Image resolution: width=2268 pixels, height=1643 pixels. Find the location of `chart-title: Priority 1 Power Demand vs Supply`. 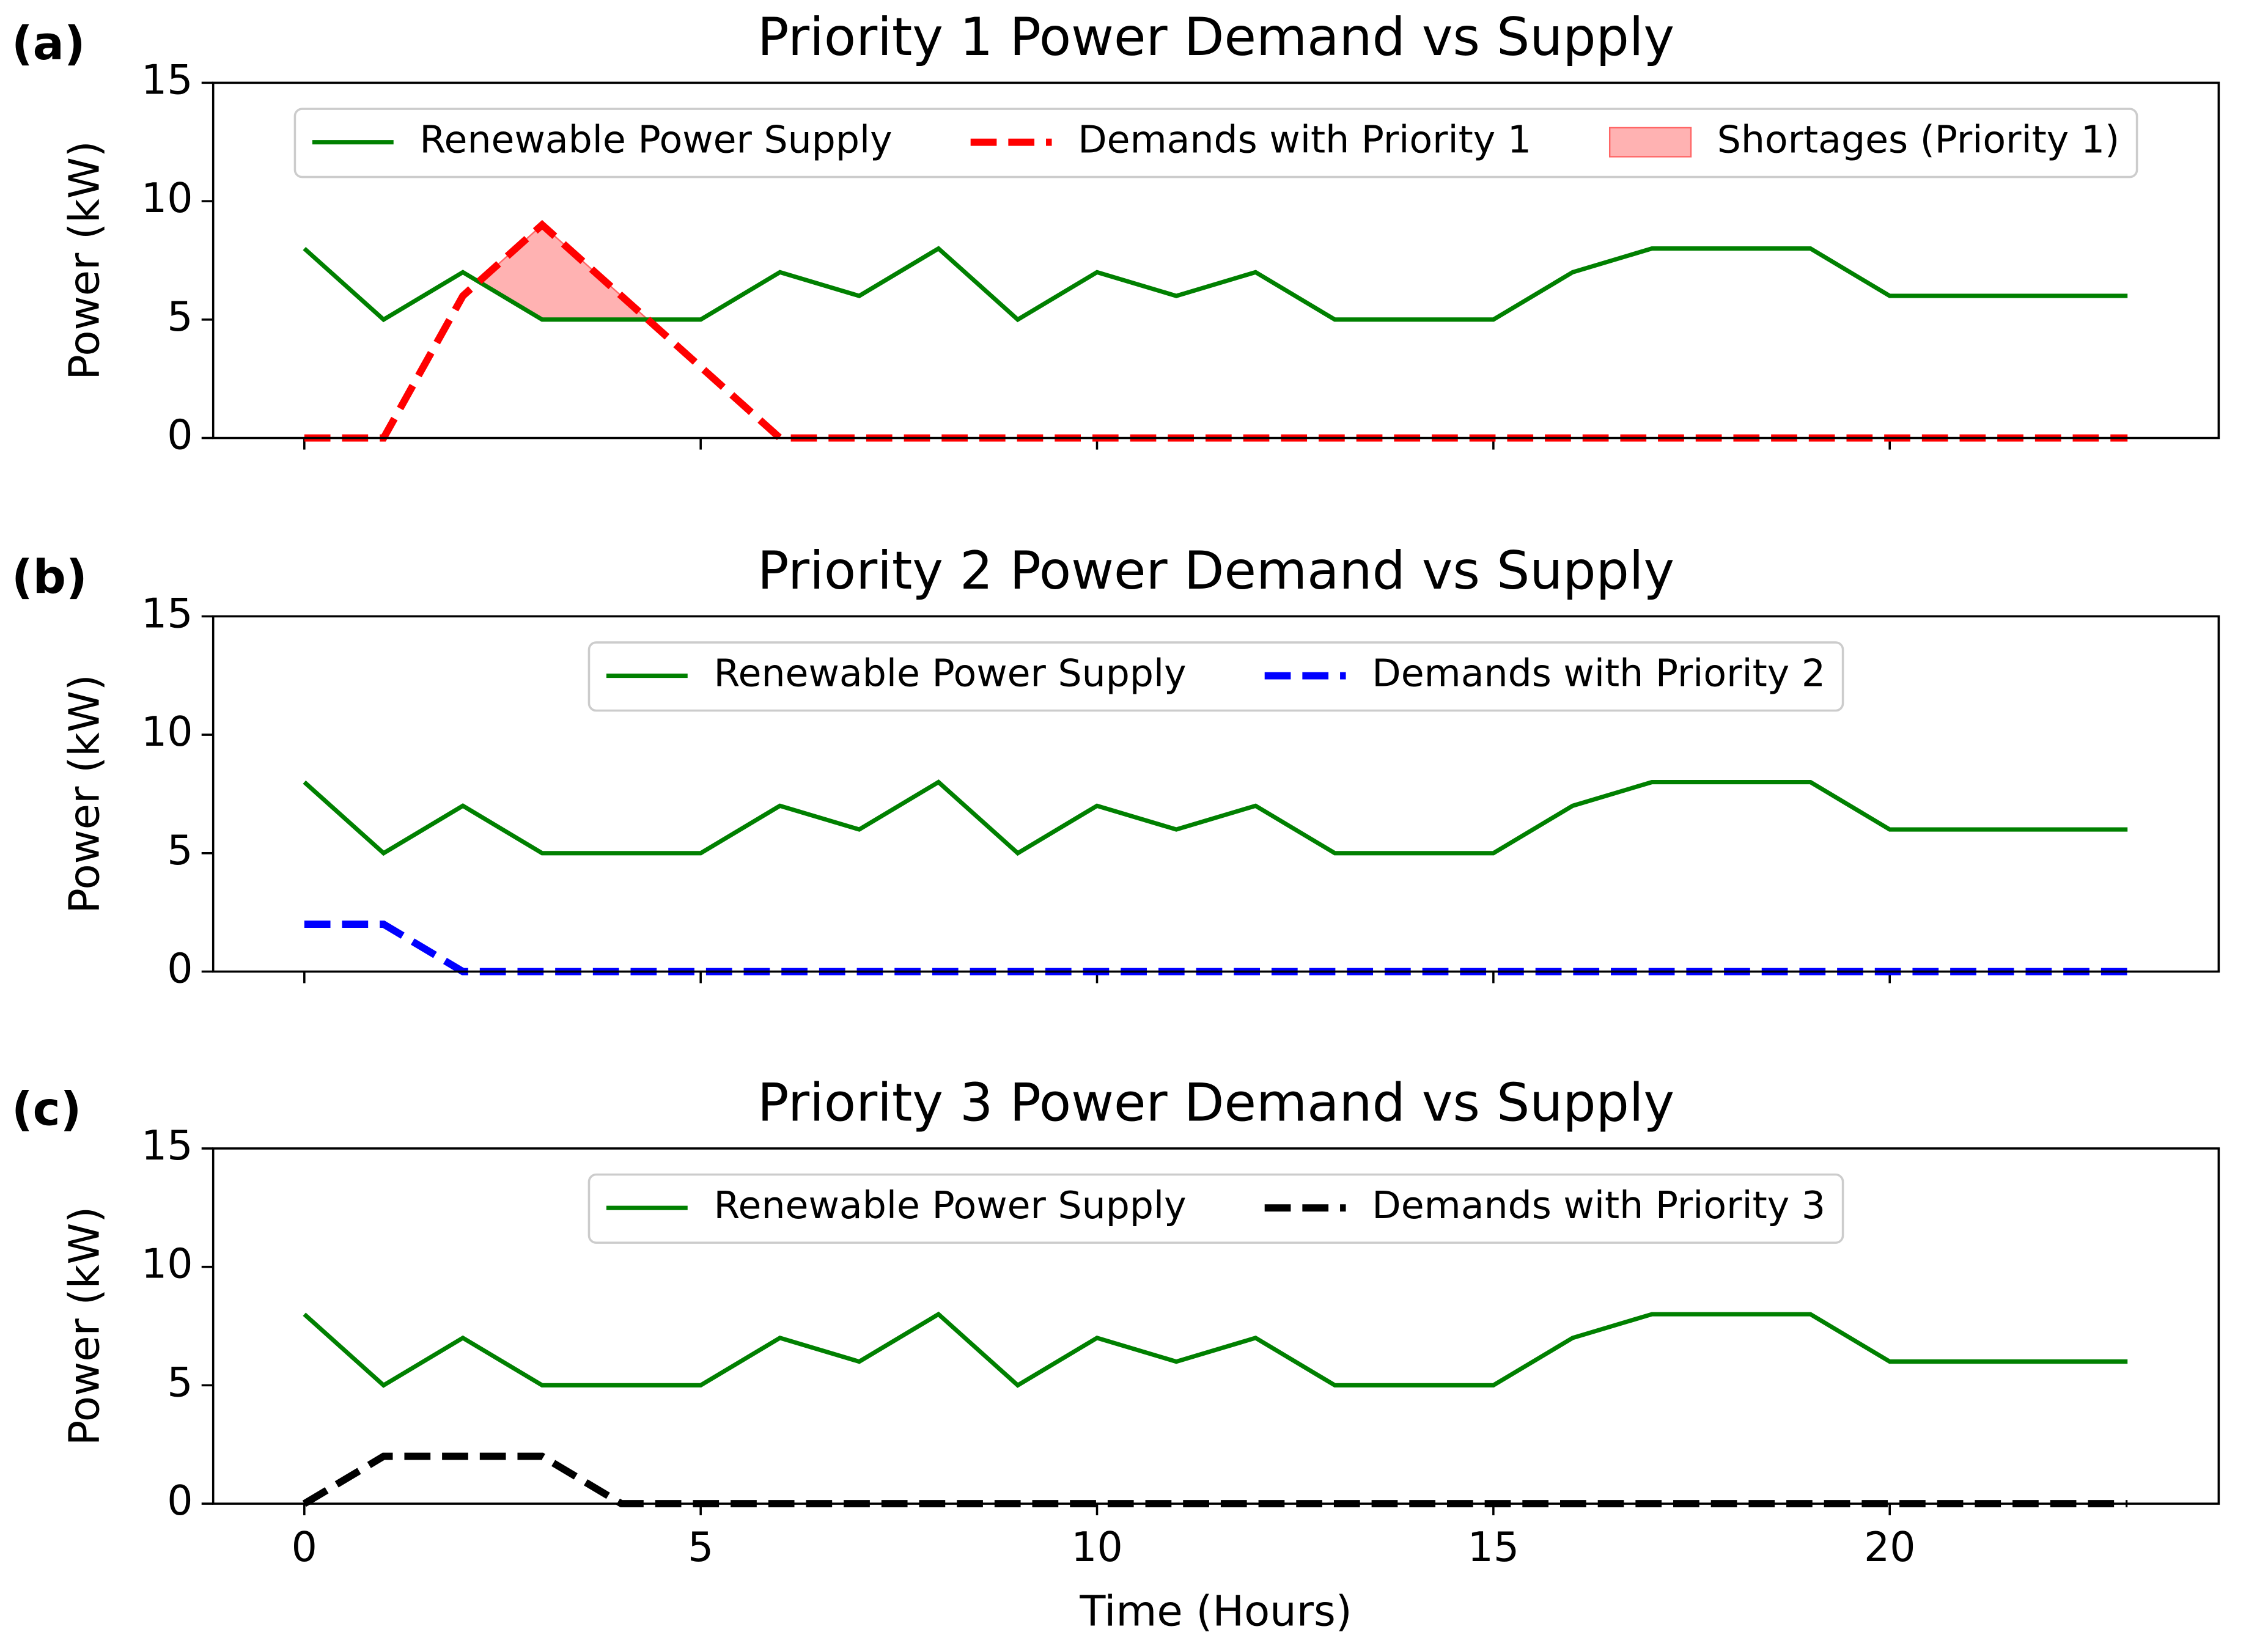

chart-title: Priority 1 Power Demand vs Supply is located at coordinates (1215, 37).